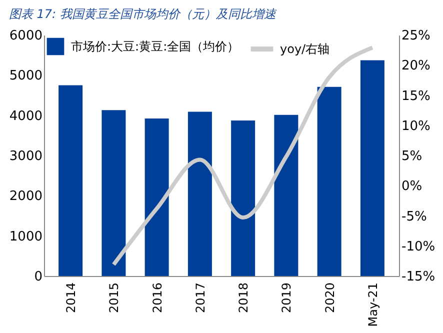  Describe the element at coordinates (38, 277) in the screenshot. I see `y-tick-label: 0` at that location.